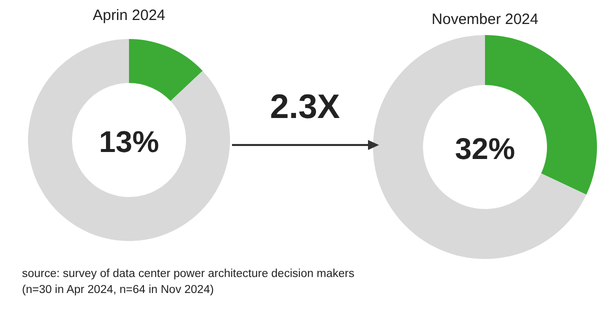  I want to click on text: (n=30 in Apr 2024, n=64 in Nov 2024), so click(118, 290).